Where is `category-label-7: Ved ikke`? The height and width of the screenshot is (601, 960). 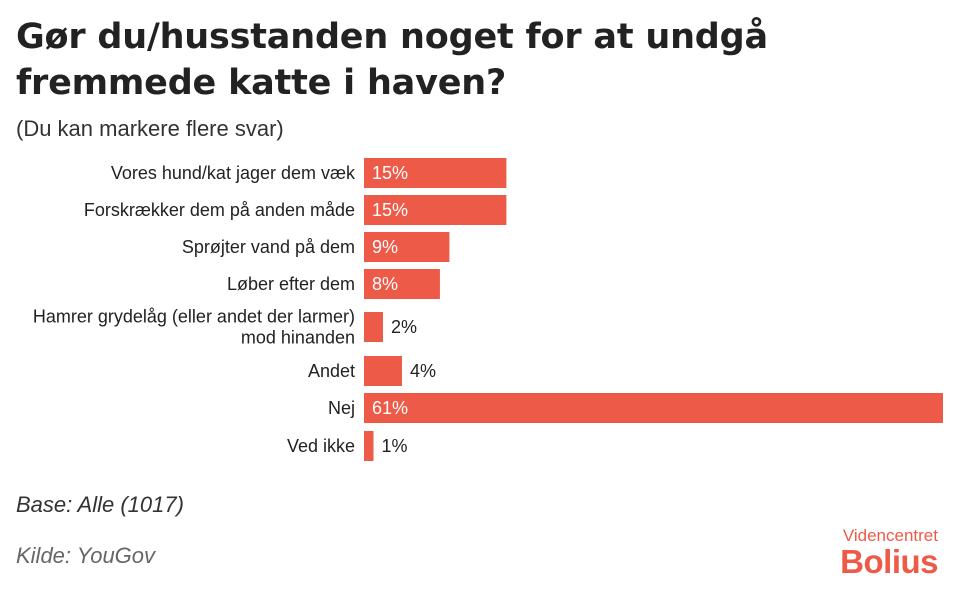 category-label-7: Ved ikke is located at coordinates (321, 446).